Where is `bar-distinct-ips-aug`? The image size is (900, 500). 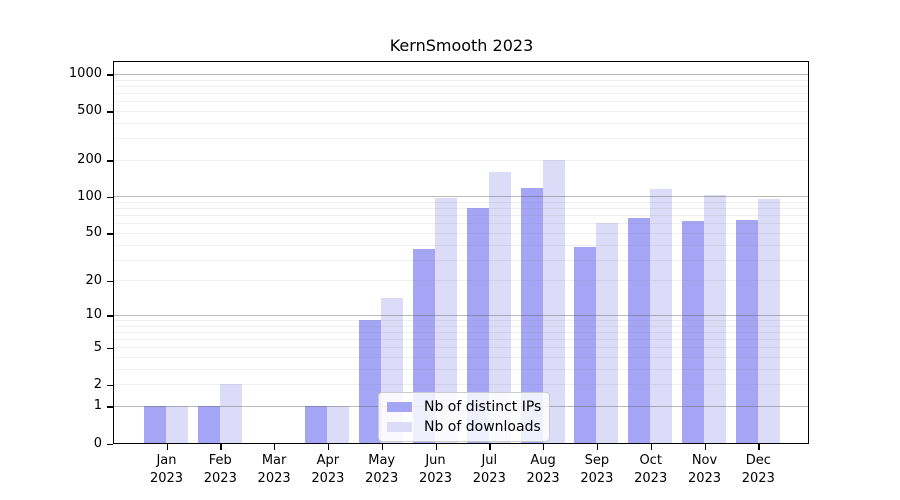 bar-distinct-ips-aug is located at coordinates (531, 315).